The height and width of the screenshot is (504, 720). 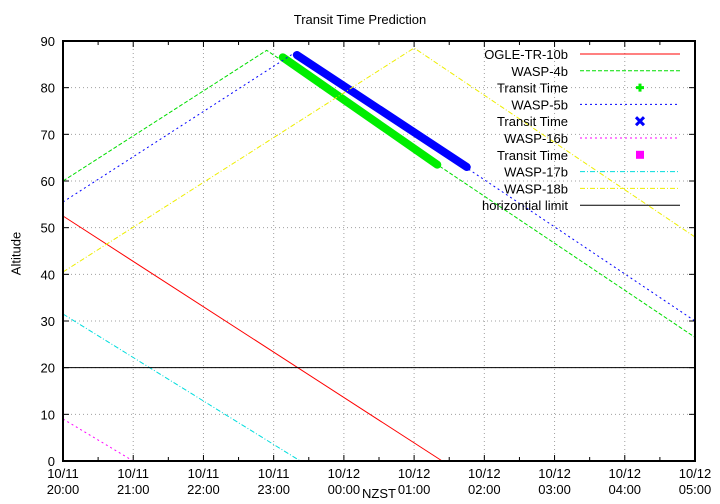 What do you see at coordinates (625, 489) in the screenshot?
I see `x-tick-label: 04:00` at bounding box center [625, 489].